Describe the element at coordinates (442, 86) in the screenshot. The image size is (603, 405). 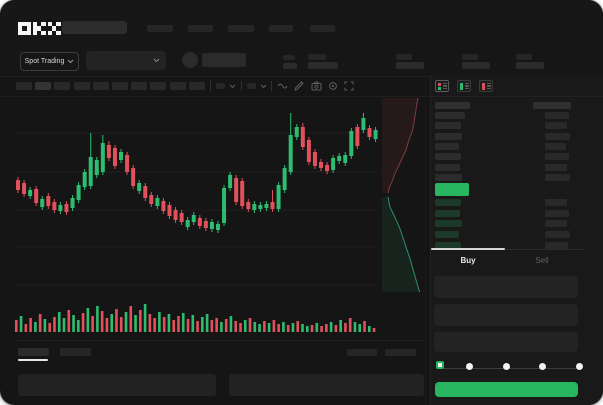
I see `orderbook-view-combined-icon` at that location.